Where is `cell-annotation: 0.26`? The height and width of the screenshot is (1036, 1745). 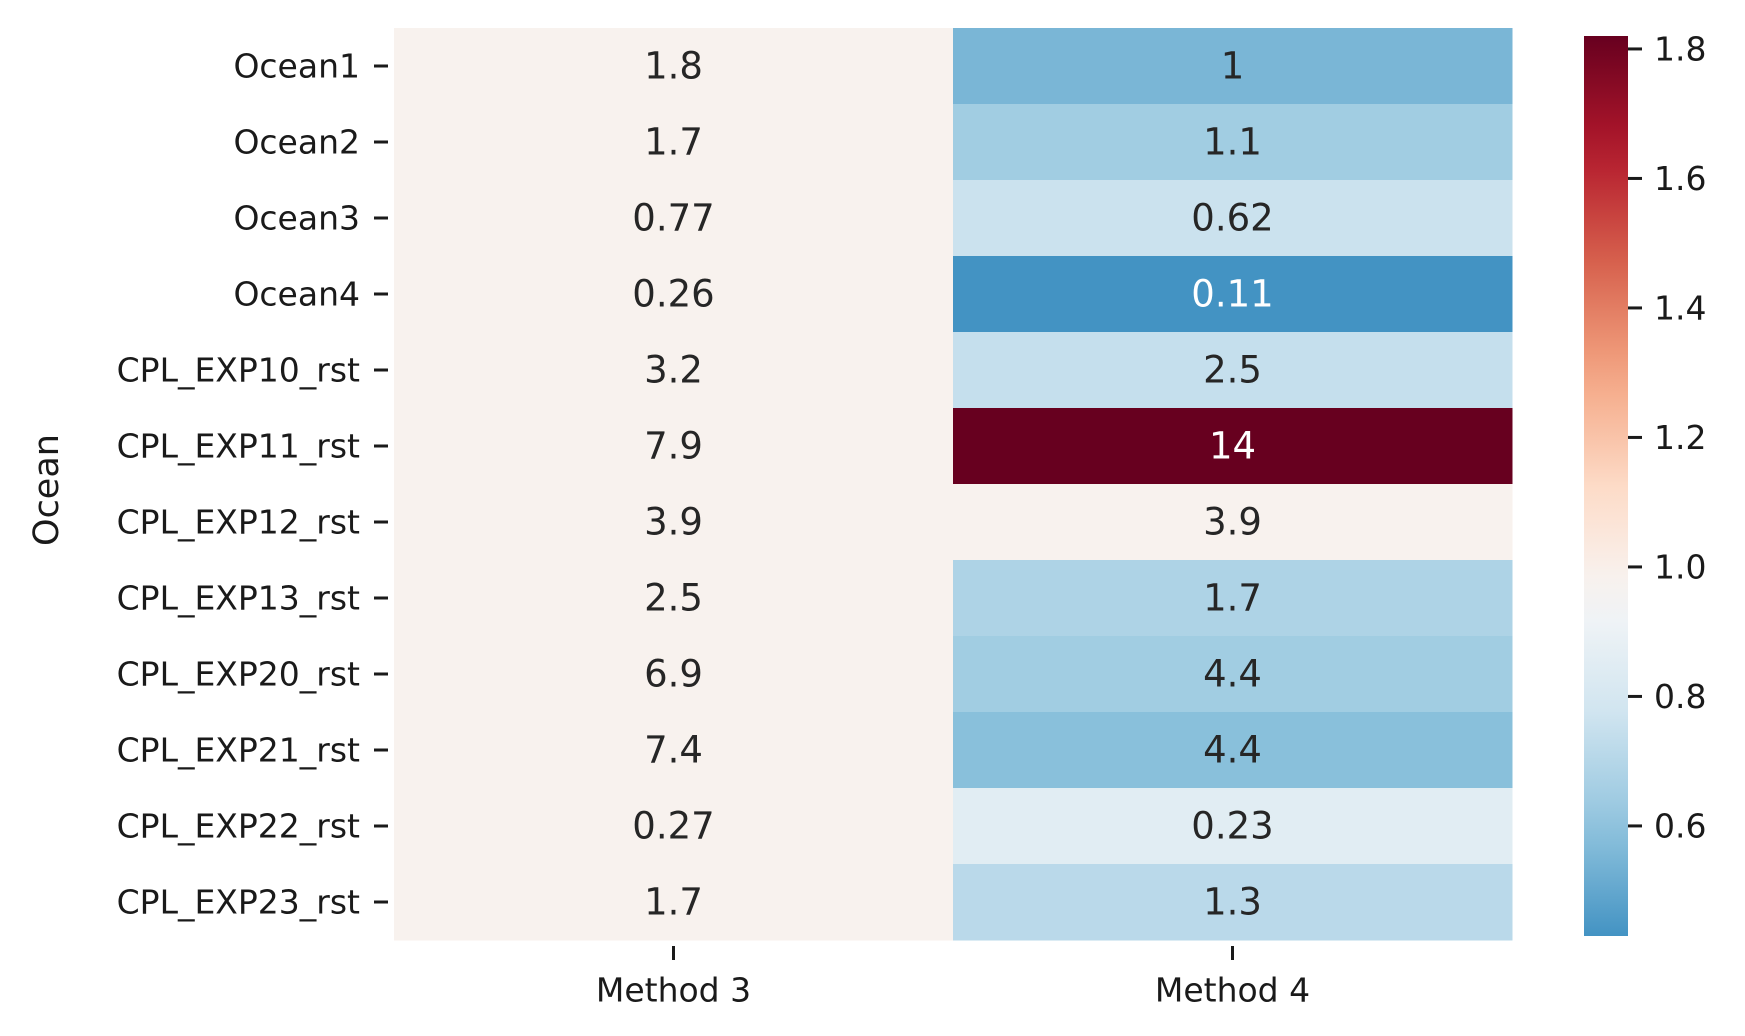
cell-annotation: 0.26 is located at coordinates (673, 294).